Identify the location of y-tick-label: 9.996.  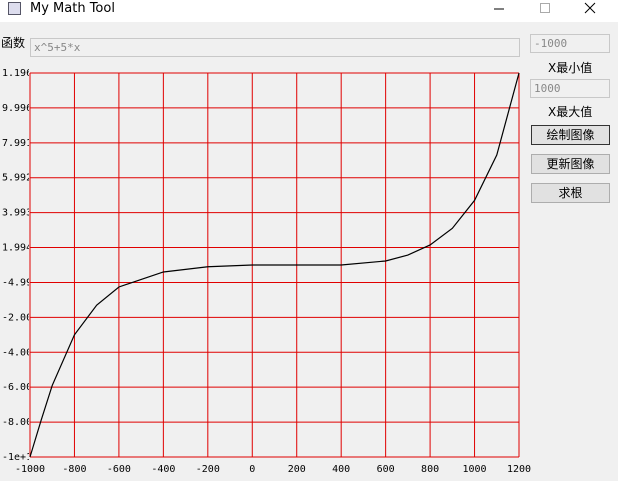
(17, 108).